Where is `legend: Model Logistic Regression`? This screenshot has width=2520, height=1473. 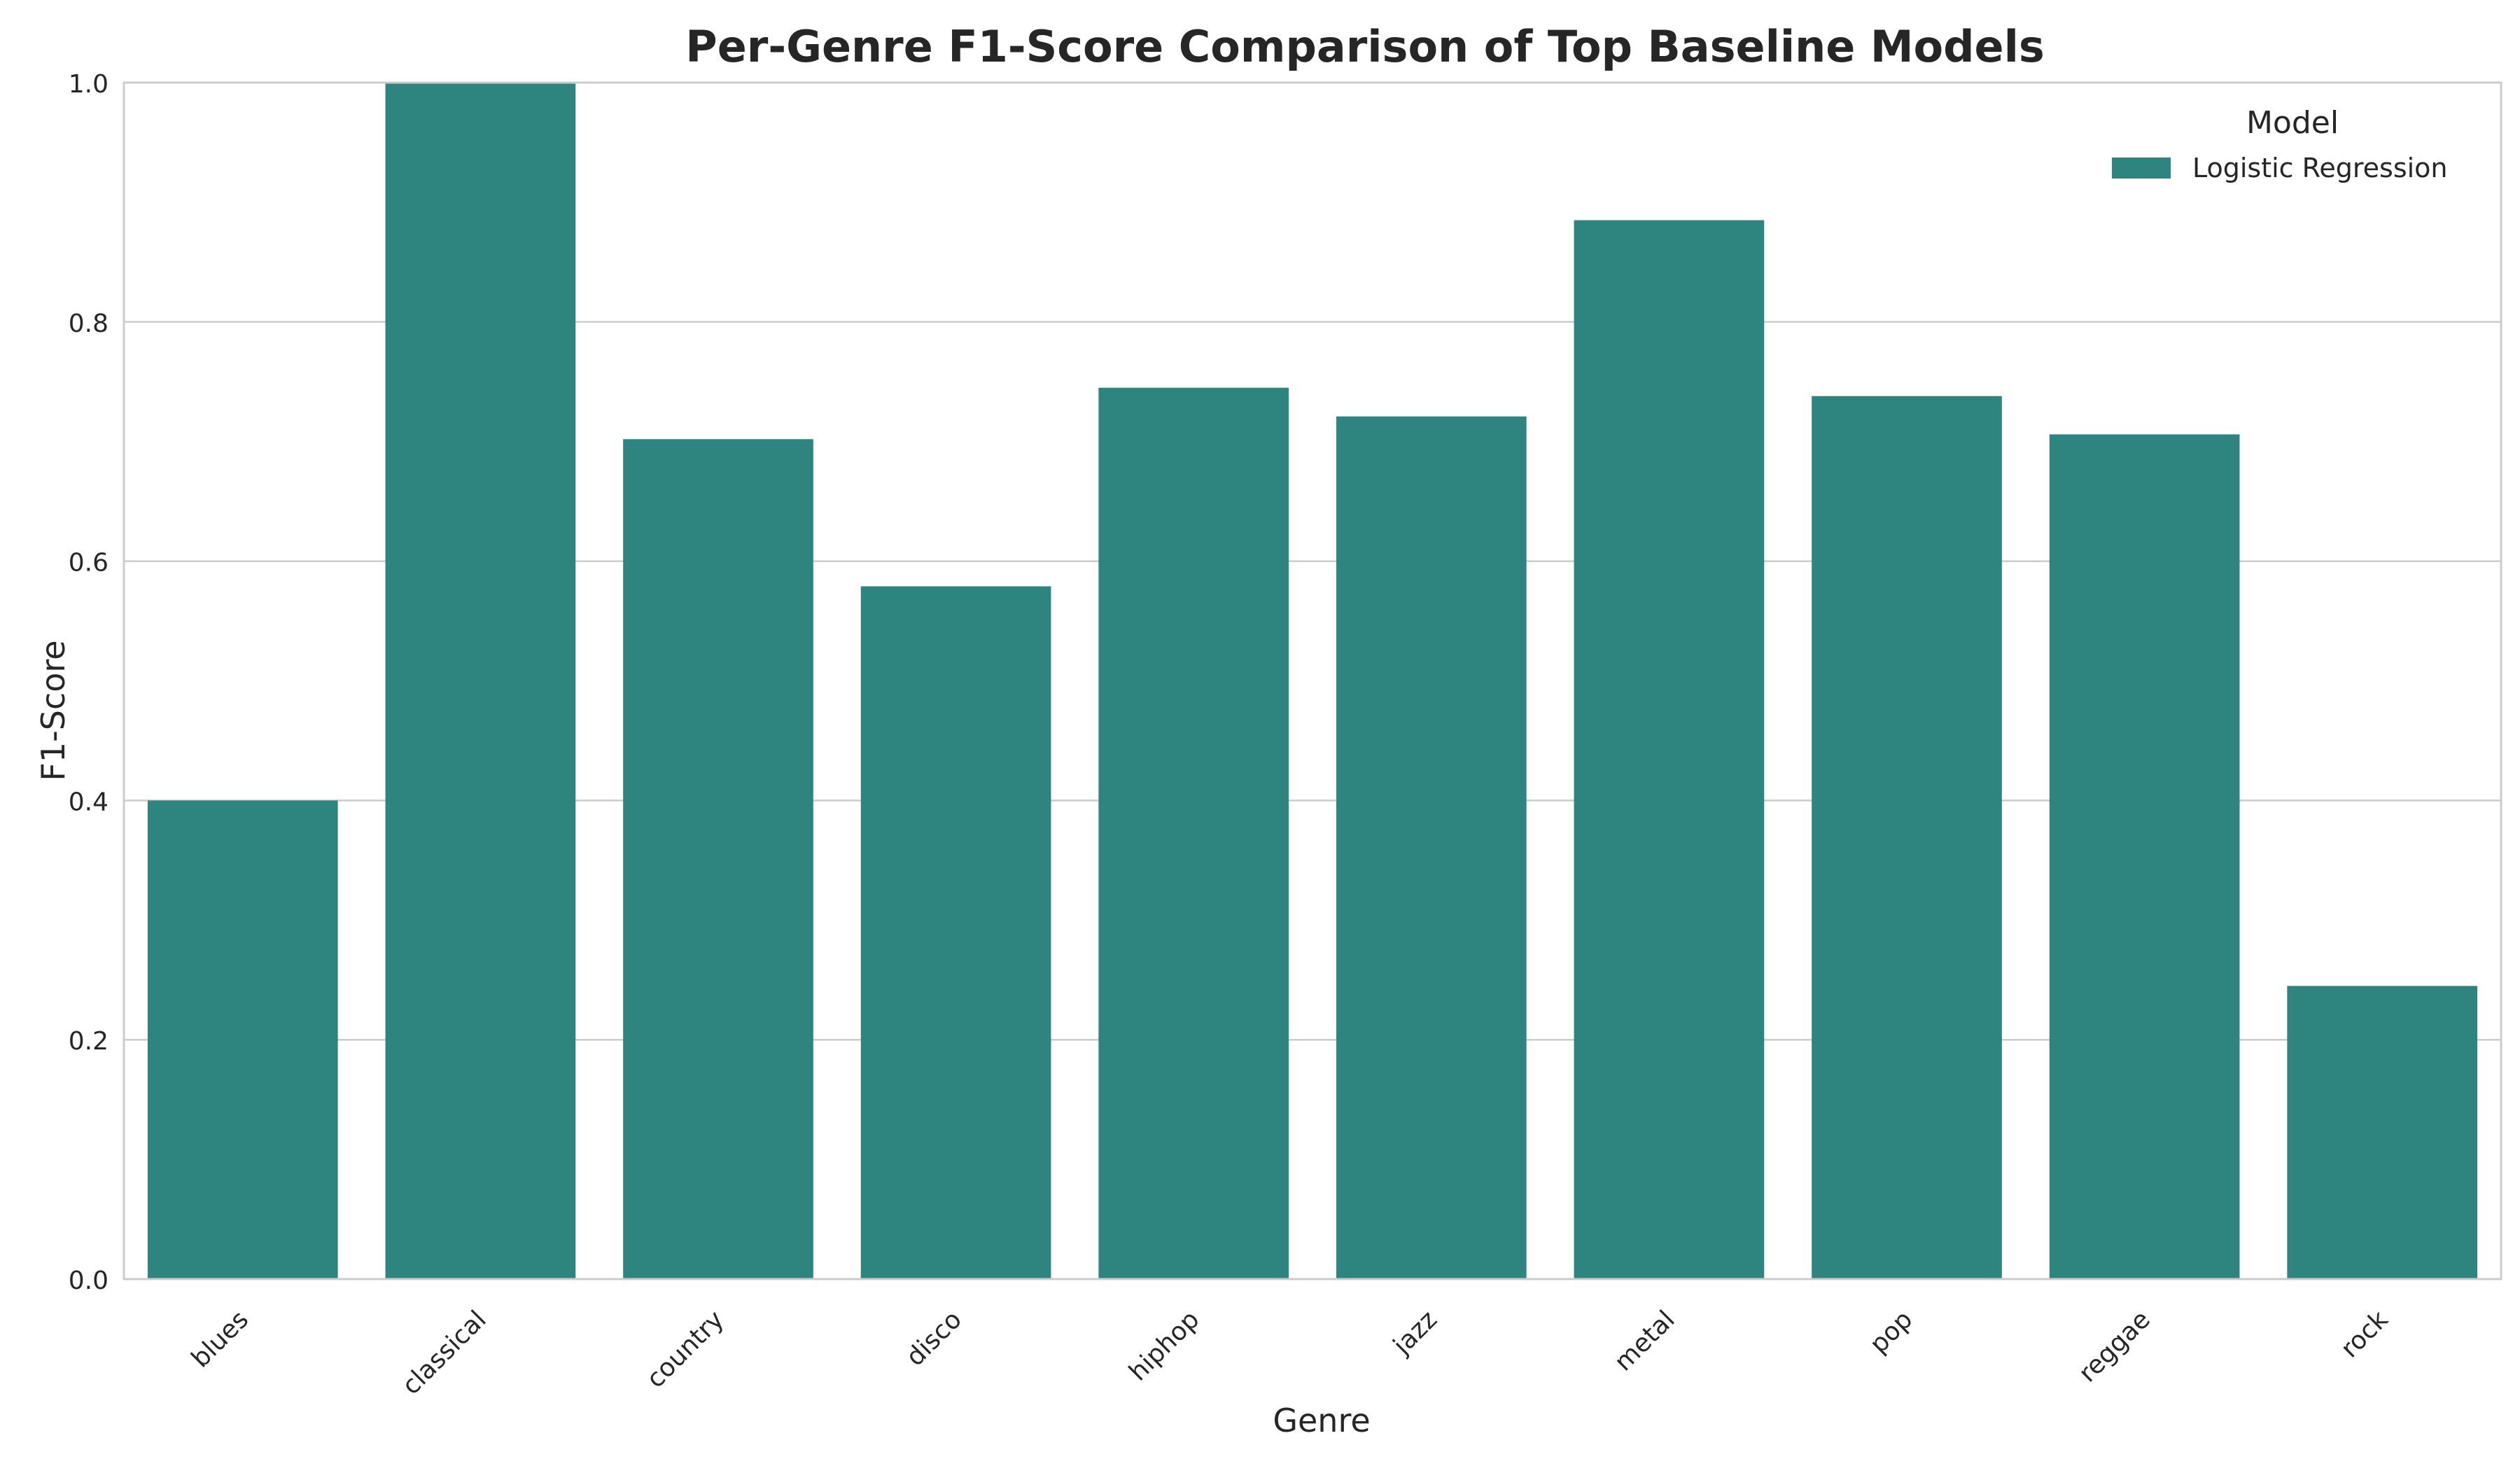 legend: Model Logistic Regression is located at coordinates (2280, 144).